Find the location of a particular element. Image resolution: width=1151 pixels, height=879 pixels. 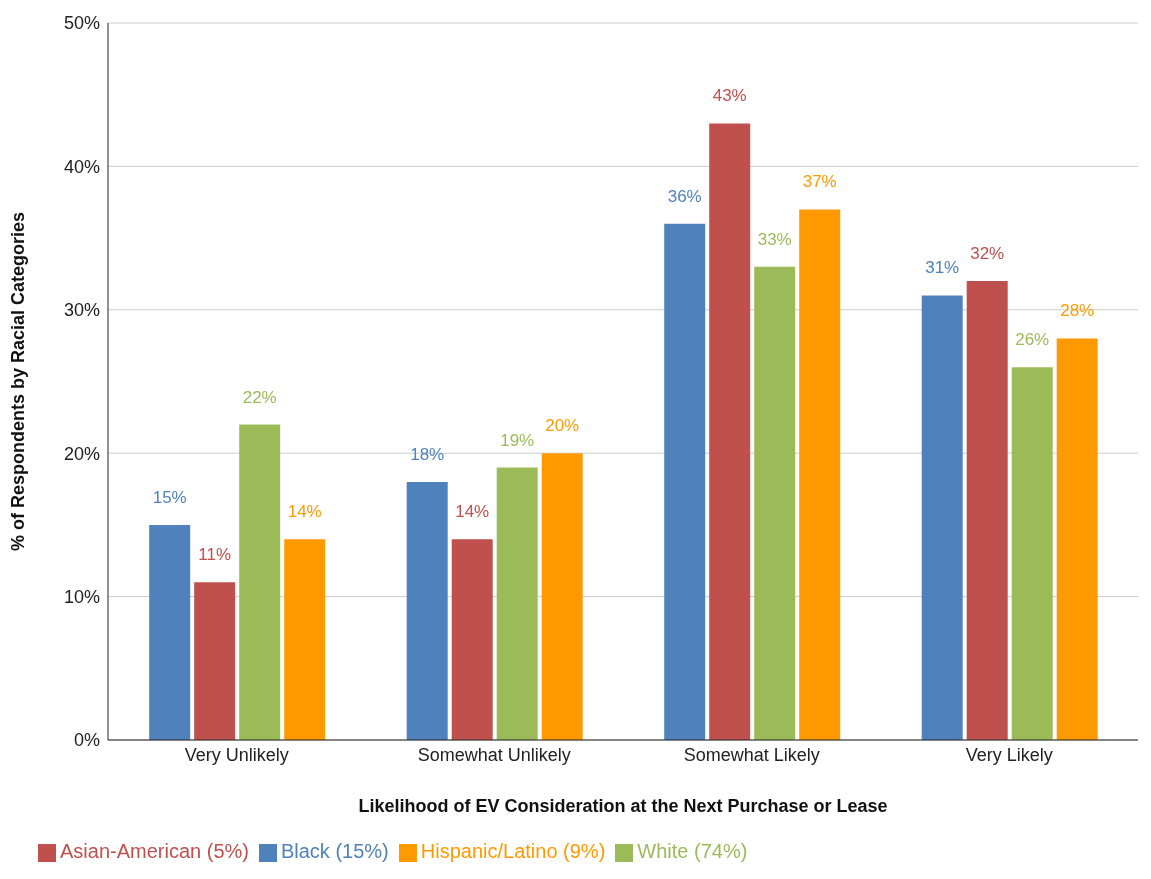

x-axis-title: Likelihood of EV Consideration at the Next Purchase or Lease is located at coordinates (623, 806).